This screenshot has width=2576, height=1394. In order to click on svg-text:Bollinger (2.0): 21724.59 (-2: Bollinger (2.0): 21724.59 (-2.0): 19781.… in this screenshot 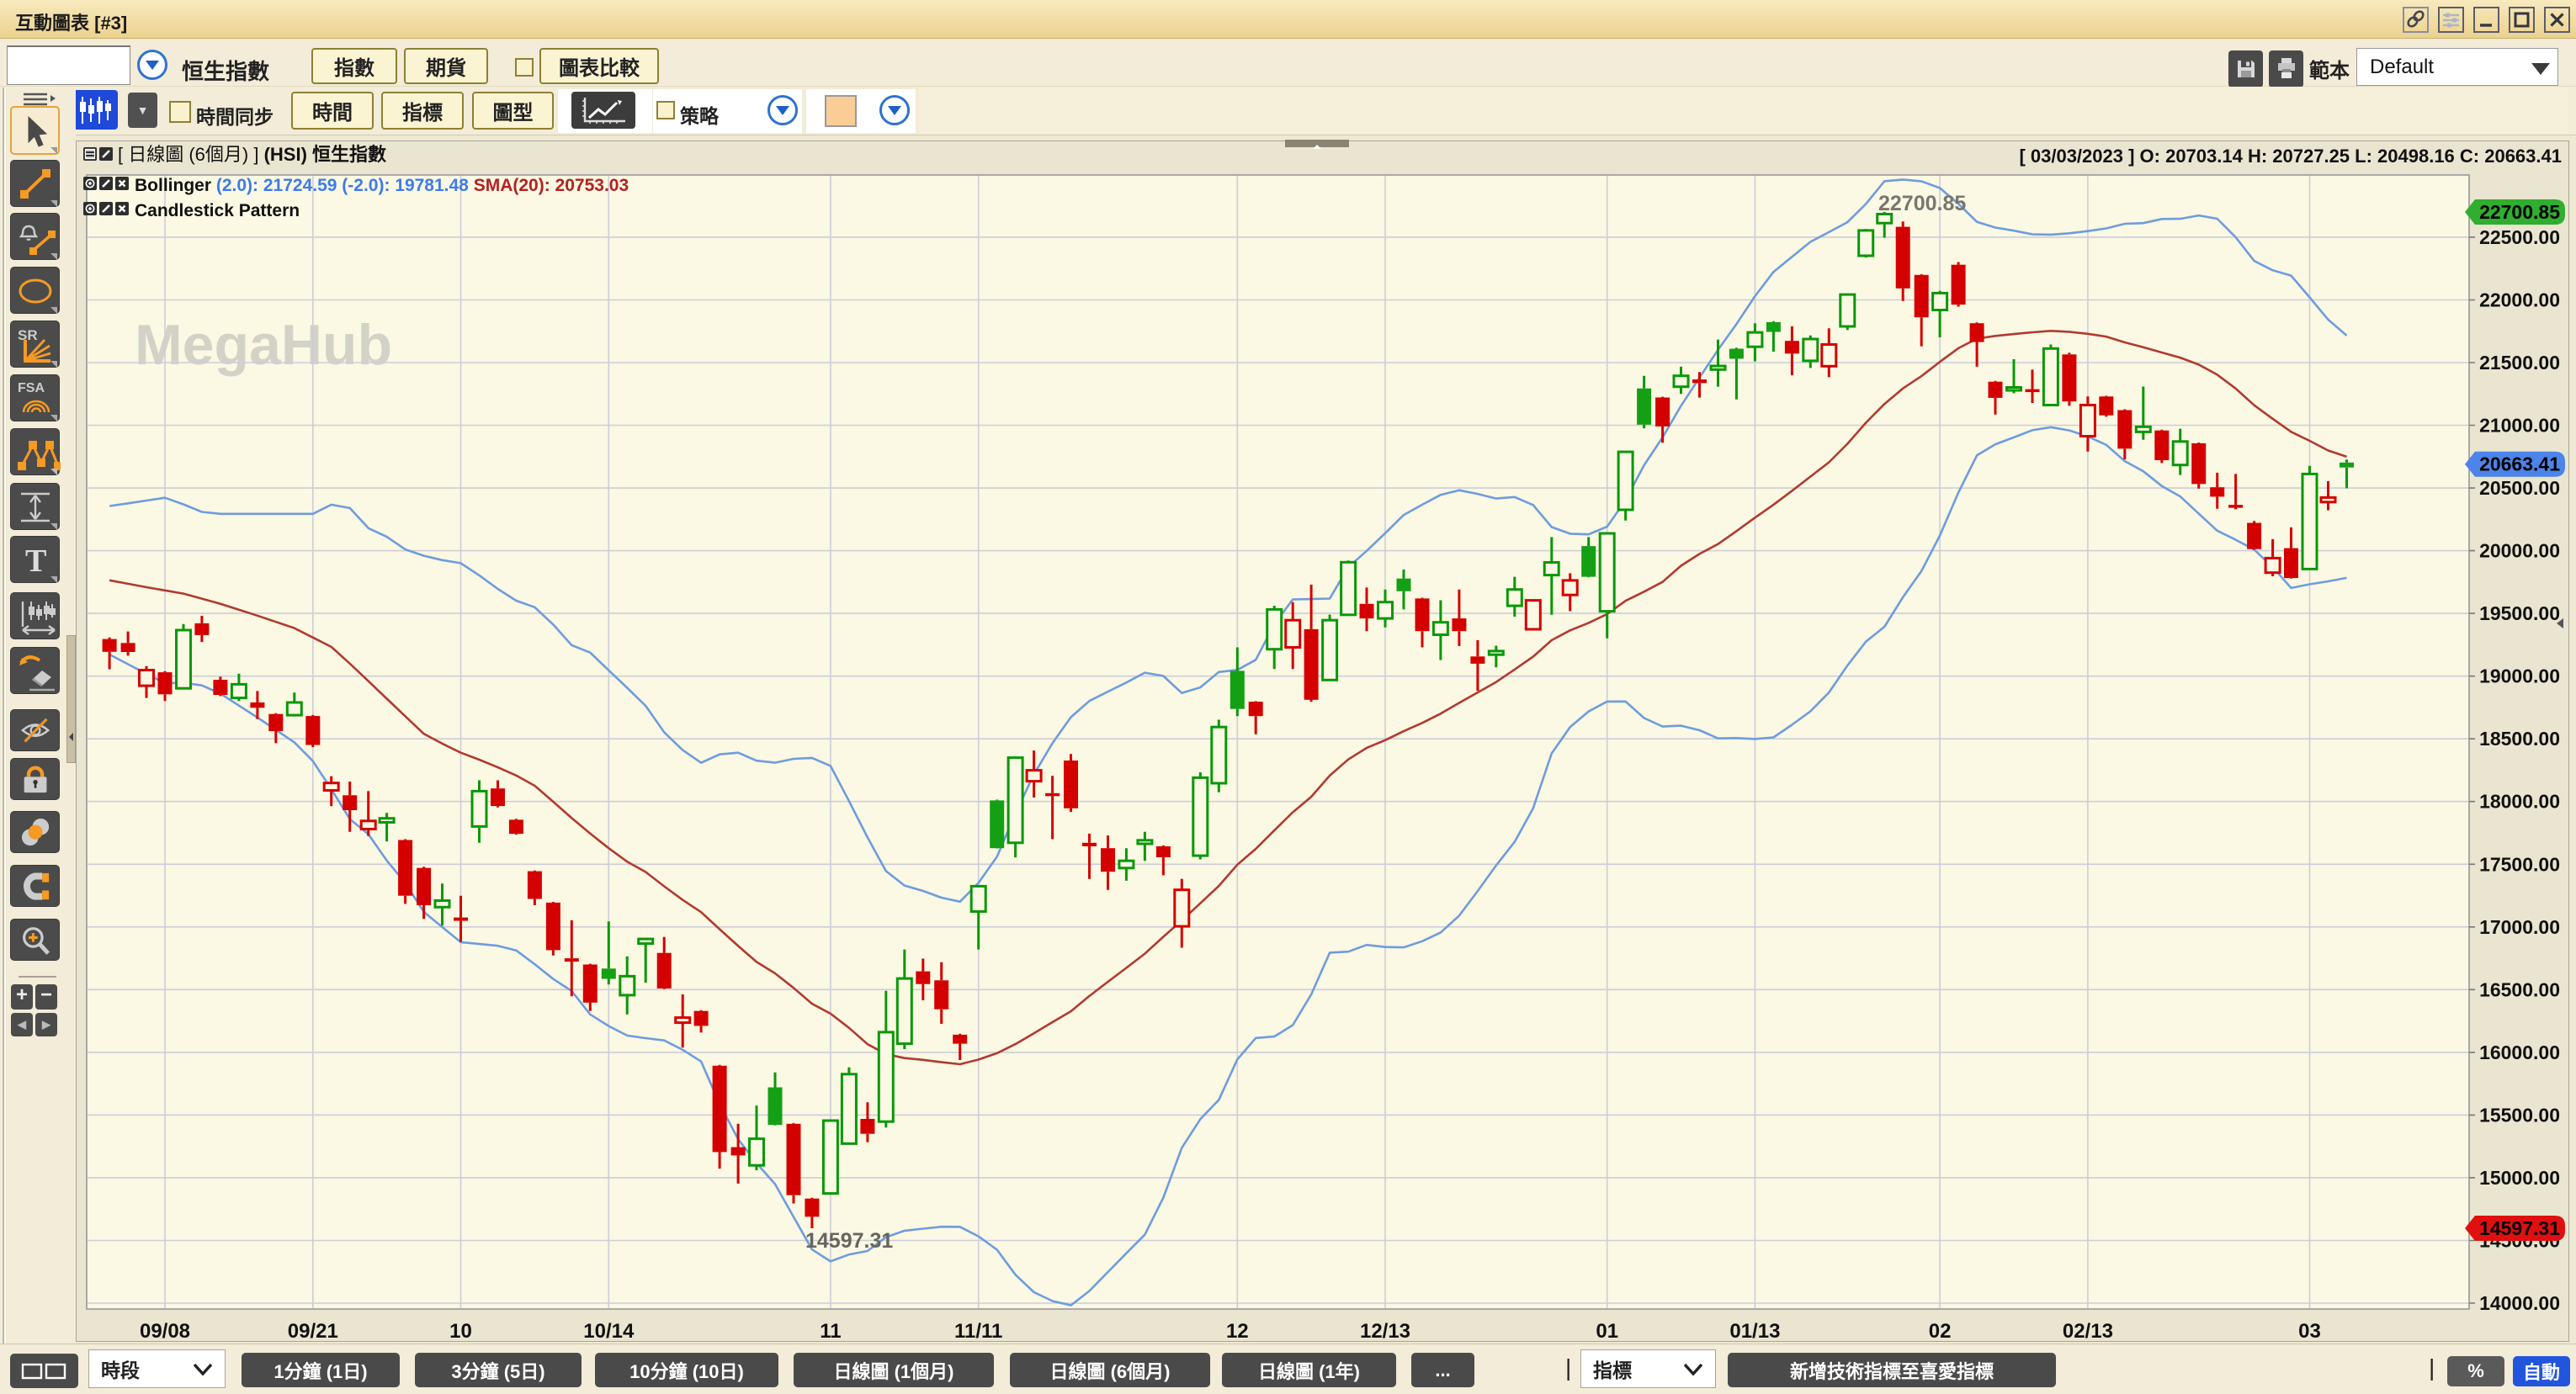, I will do `click(382, 185)`.